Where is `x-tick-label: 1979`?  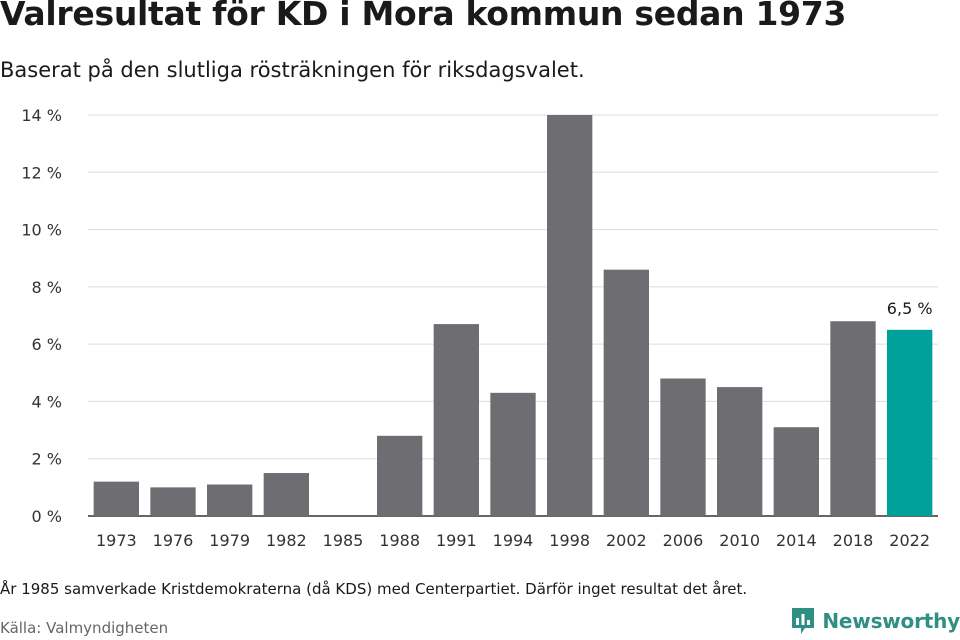
x-tick-label: 1979 is located at coordinates (229, 540).